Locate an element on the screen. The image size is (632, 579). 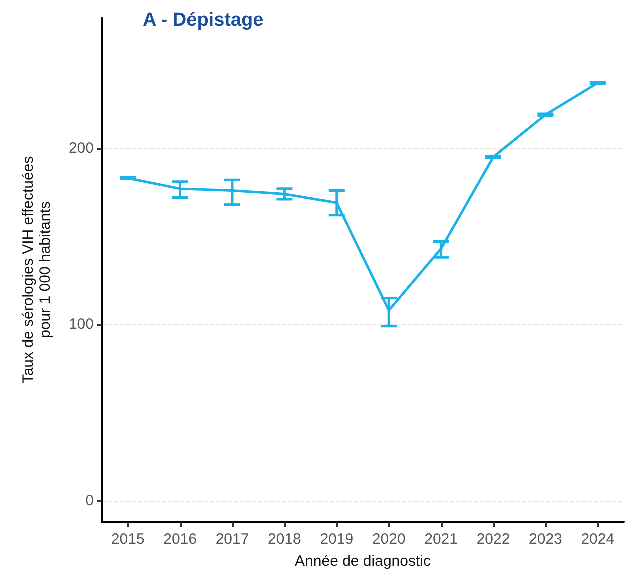
x-tick-label: 2017 is located at coordinates (233, 539).